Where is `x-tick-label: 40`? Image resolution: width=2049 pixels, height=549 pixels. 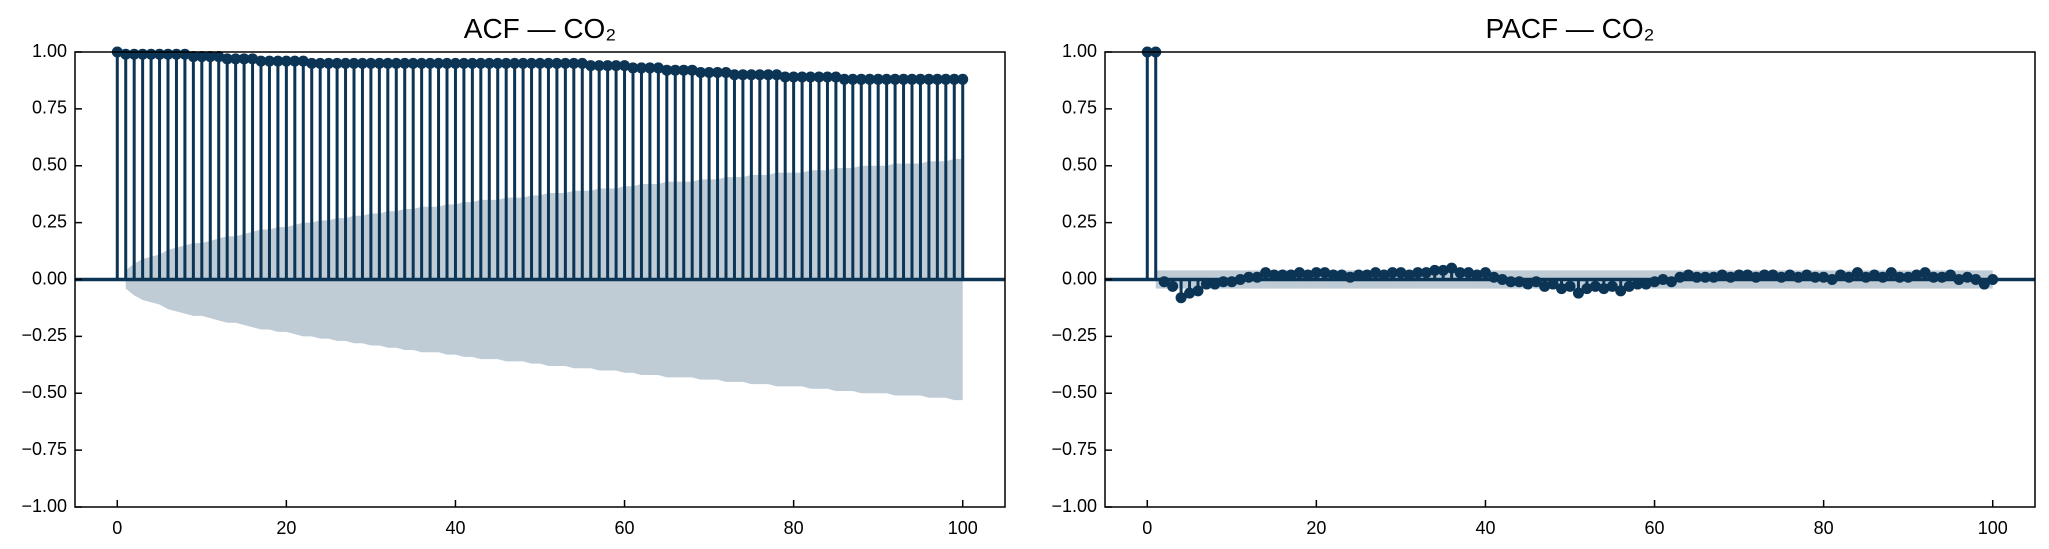 x-tick-label: 40 is located at coordinates (1485, 528).